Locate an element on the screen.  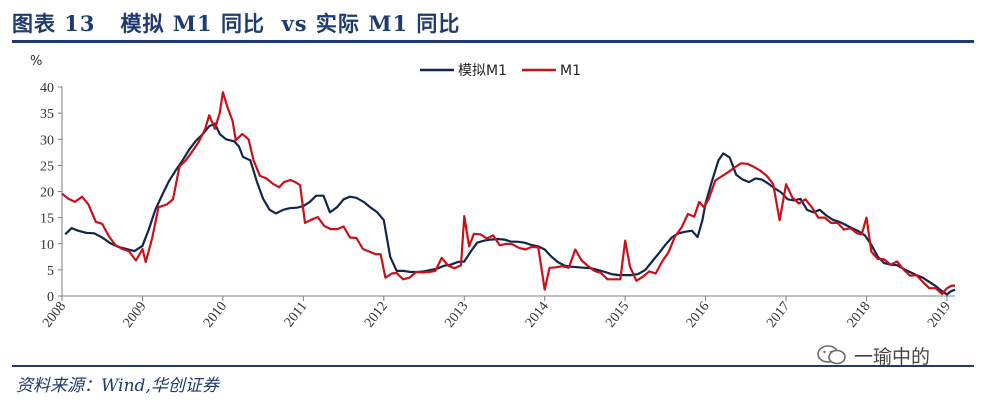
y-tick-label: 30 is located at coordinates (47, 140).